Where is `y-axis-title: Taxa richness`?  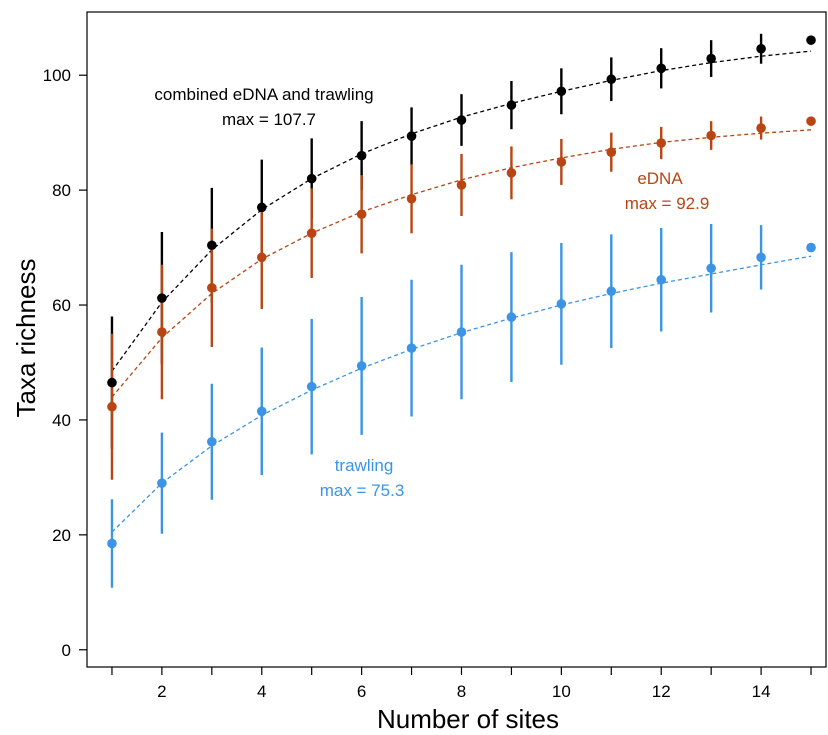 y-axis-title: Taxa richness is located at coordinates (26, 338).